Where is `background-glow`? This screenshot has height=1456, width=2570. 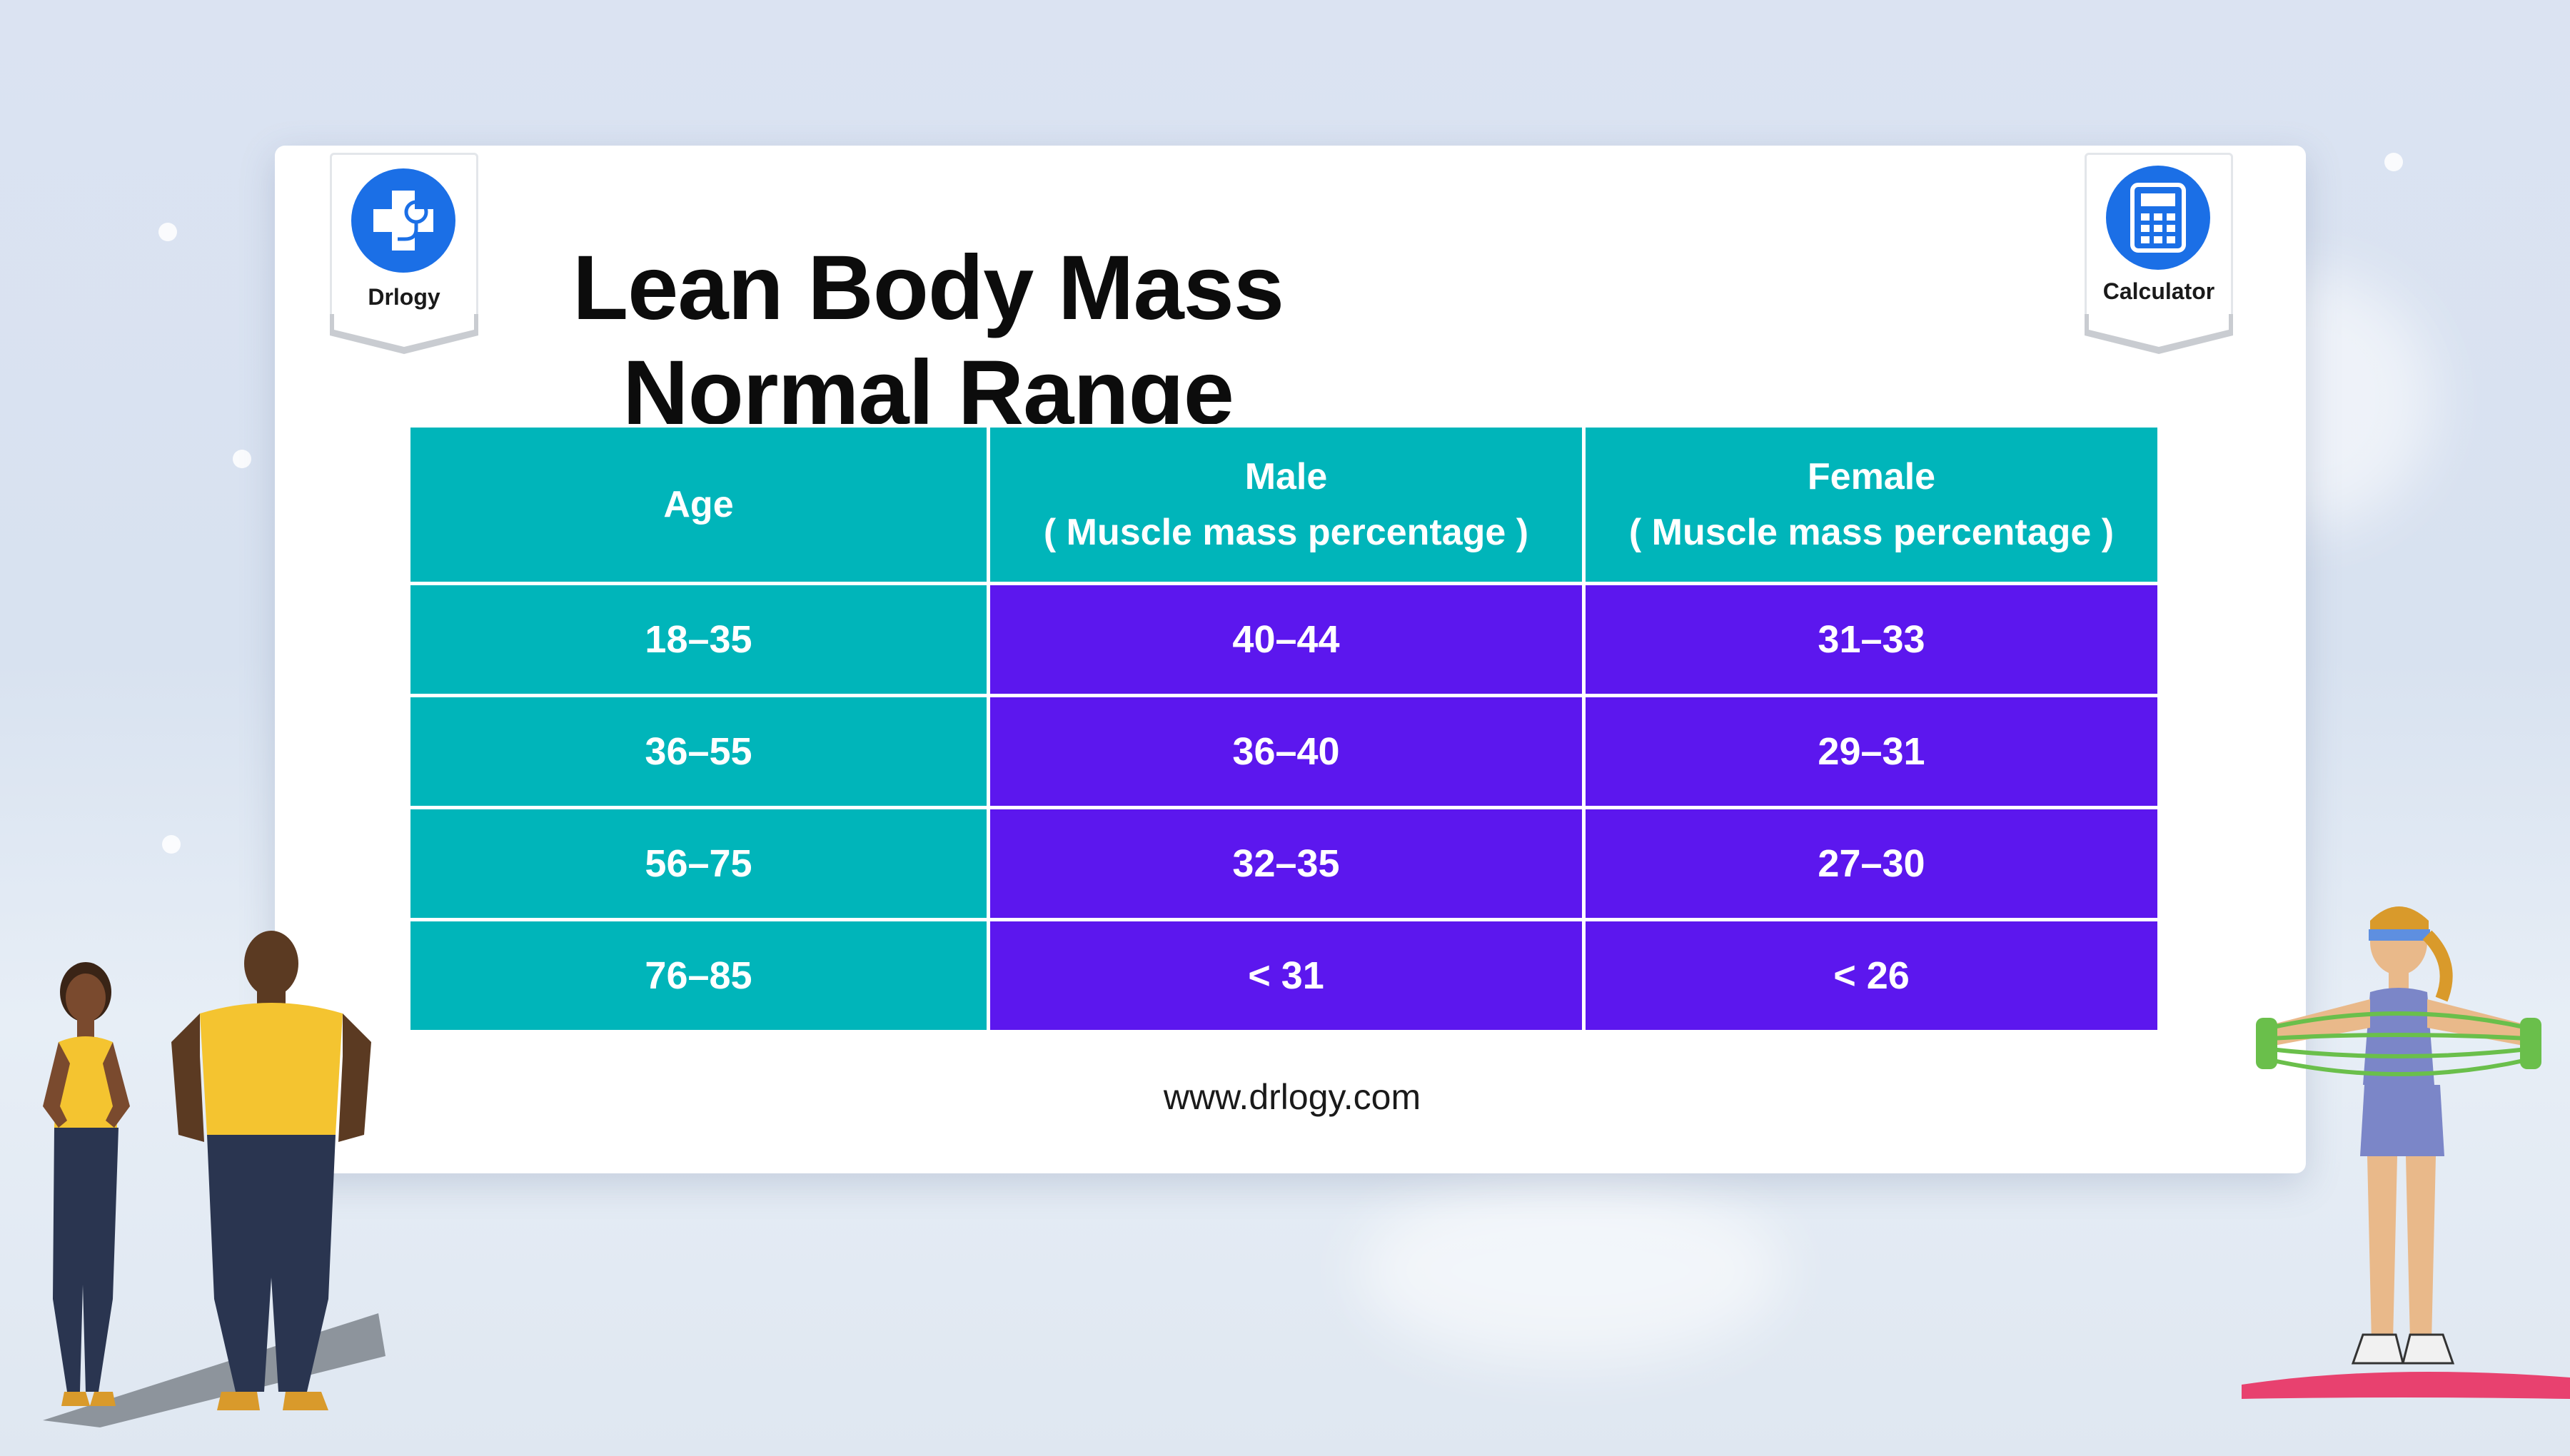
background-glow is located at coordinates (1570, 1270).